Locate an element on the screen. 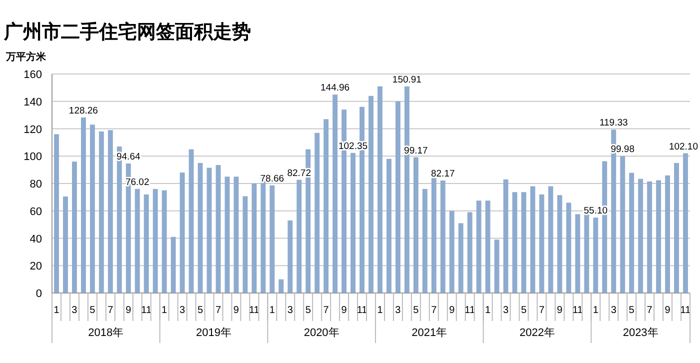  y-tick-label: 0 is located at coordinates (39, 294).